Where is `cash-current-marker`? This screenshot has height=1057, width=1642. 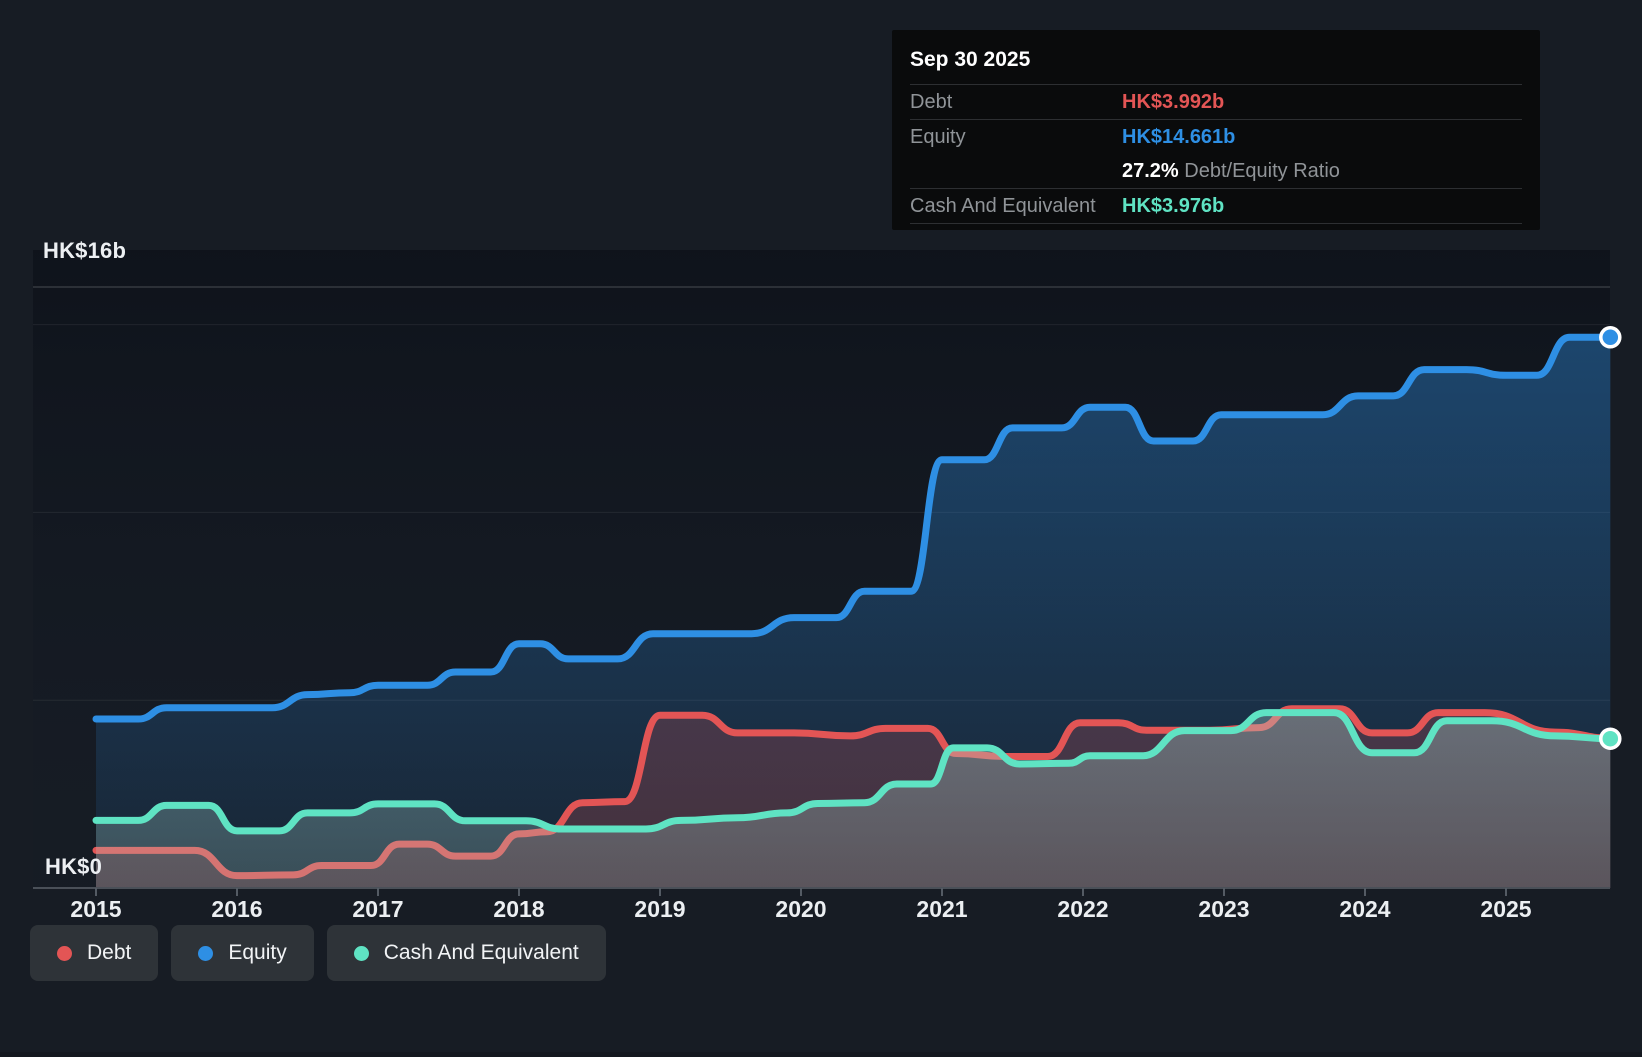 cash-current-marker is located at coordinates (1610, 738).